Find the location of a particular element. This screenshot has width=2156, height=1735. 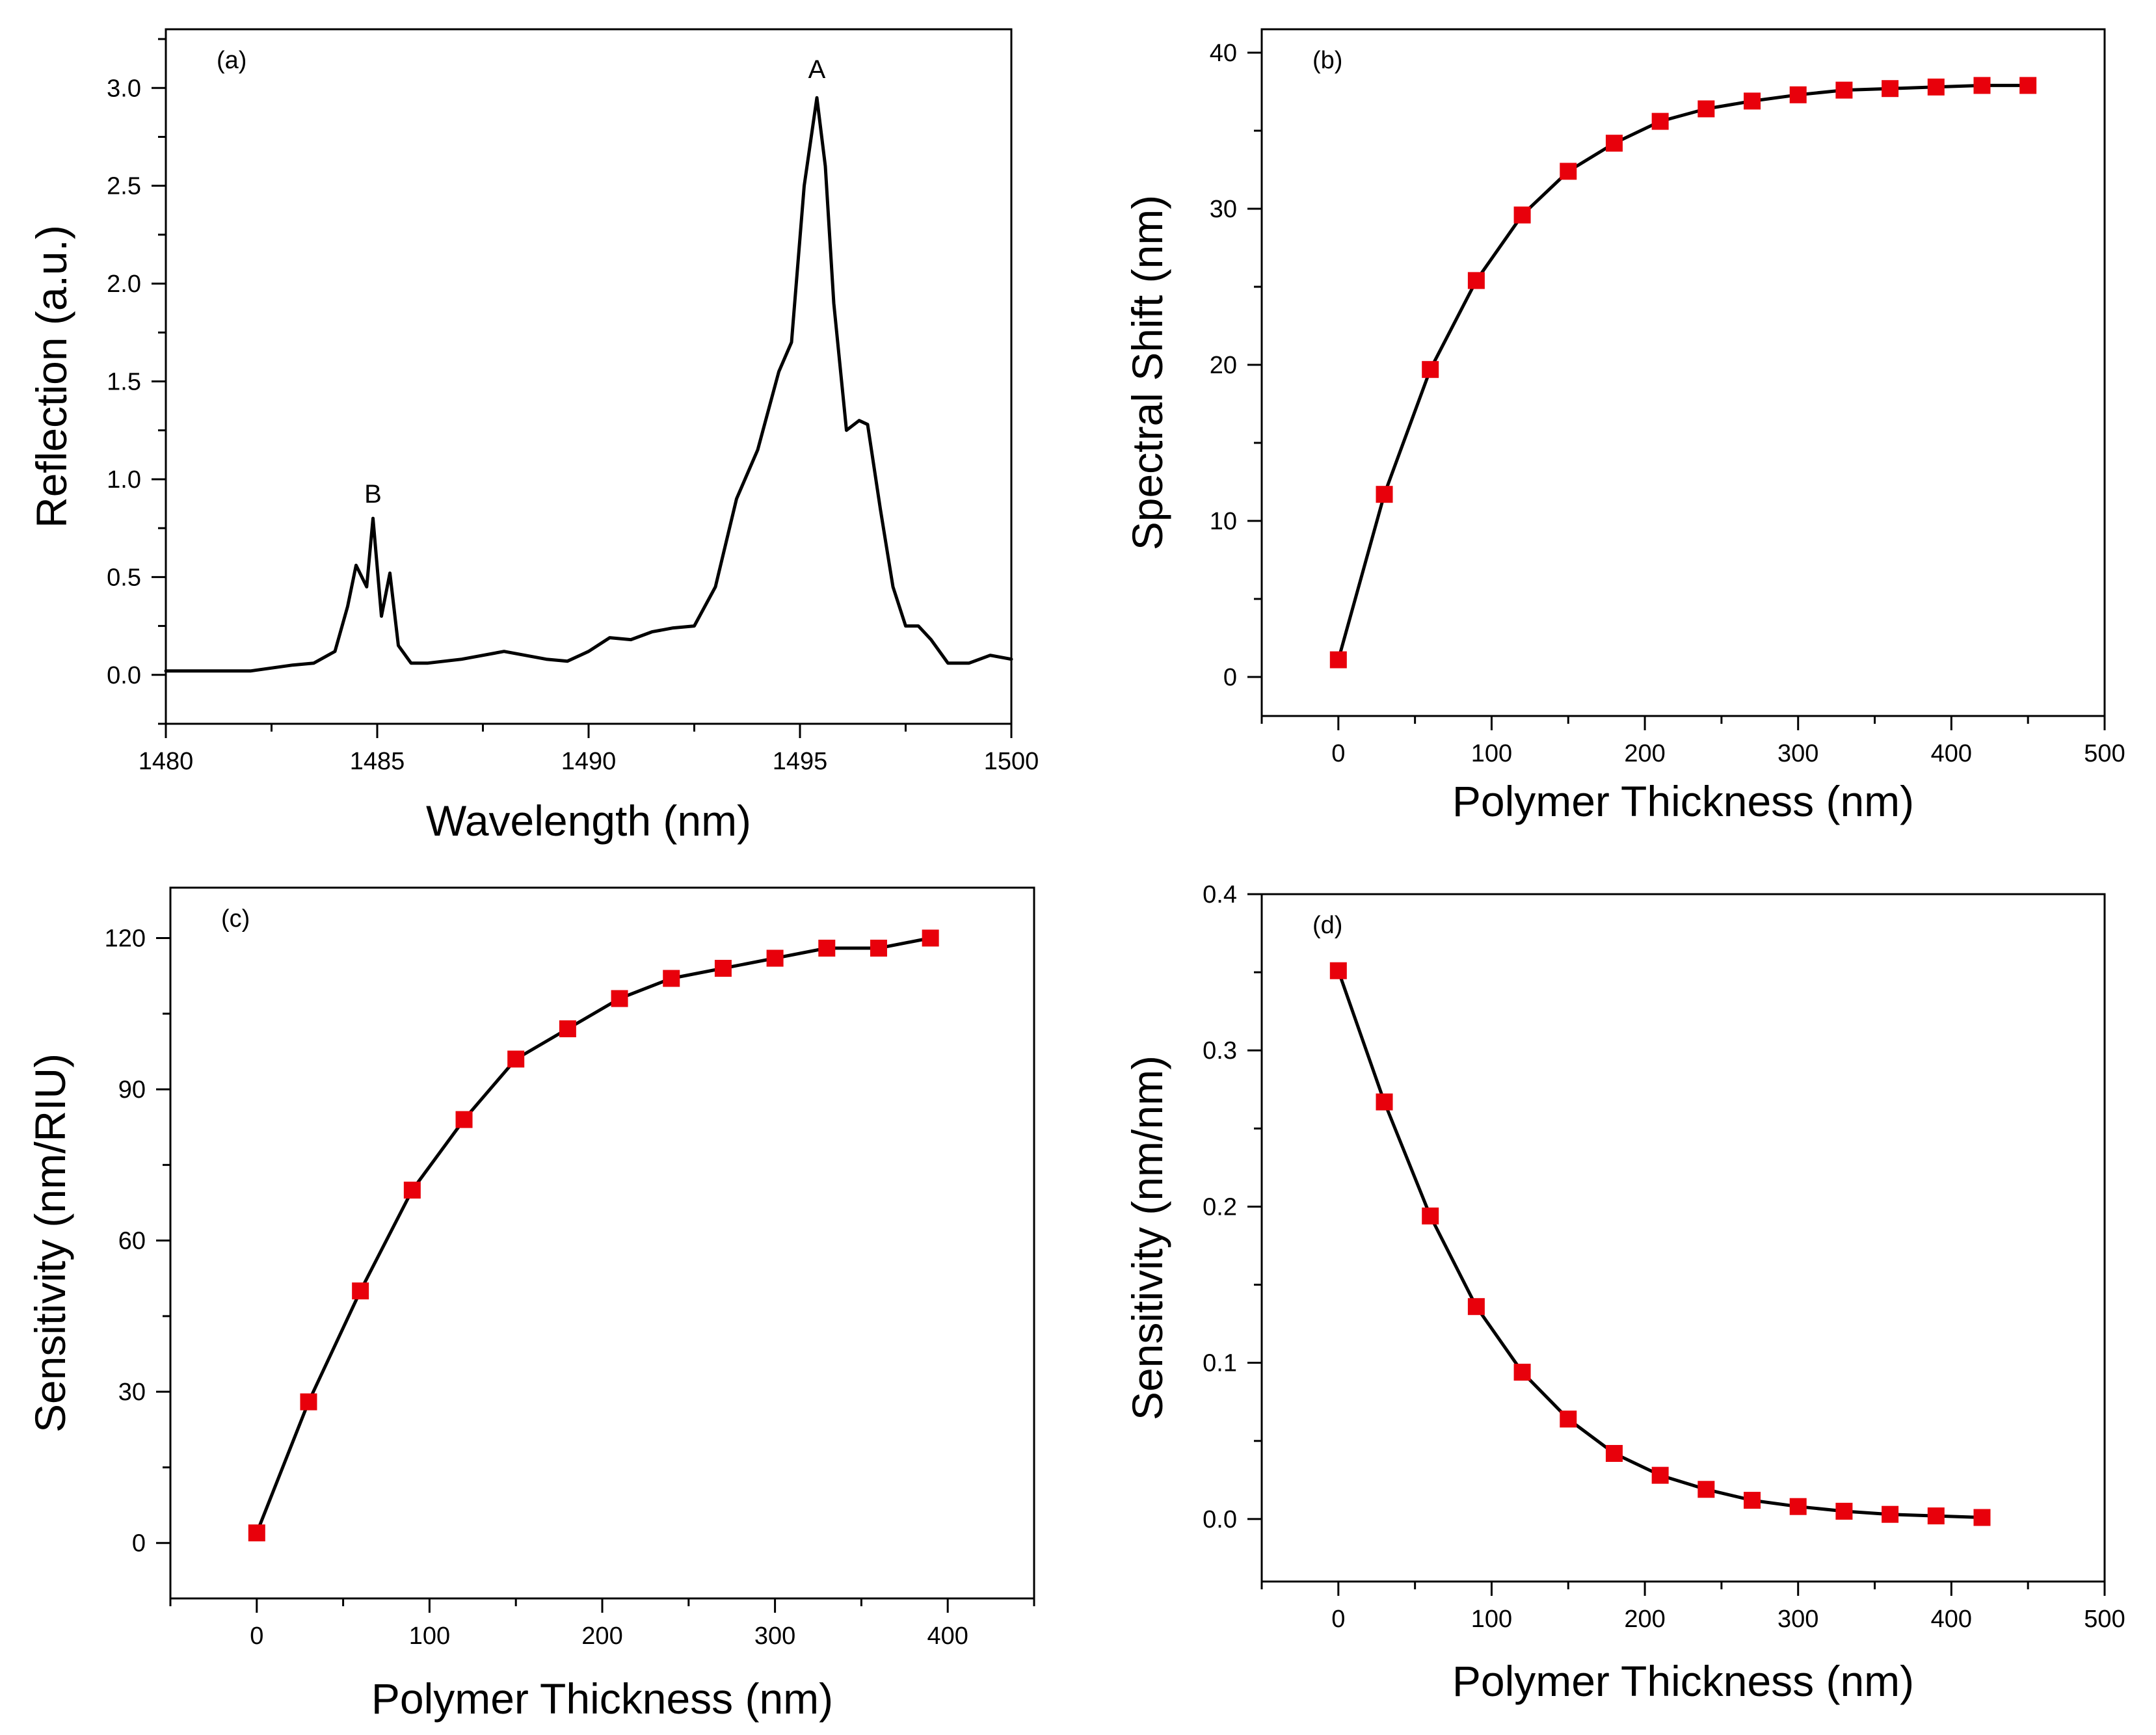

x-tick-label: 1480 is located at coordinates (166, 762).